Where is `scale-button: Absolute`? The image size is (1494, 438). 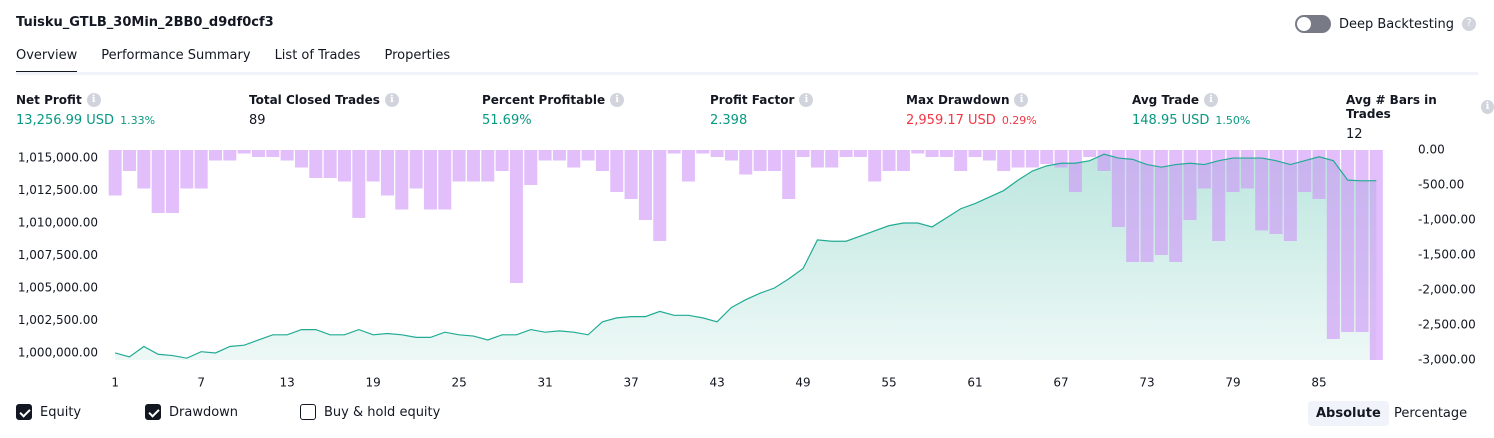 scale-button: Absolute is located at coordinates (1348, 413).